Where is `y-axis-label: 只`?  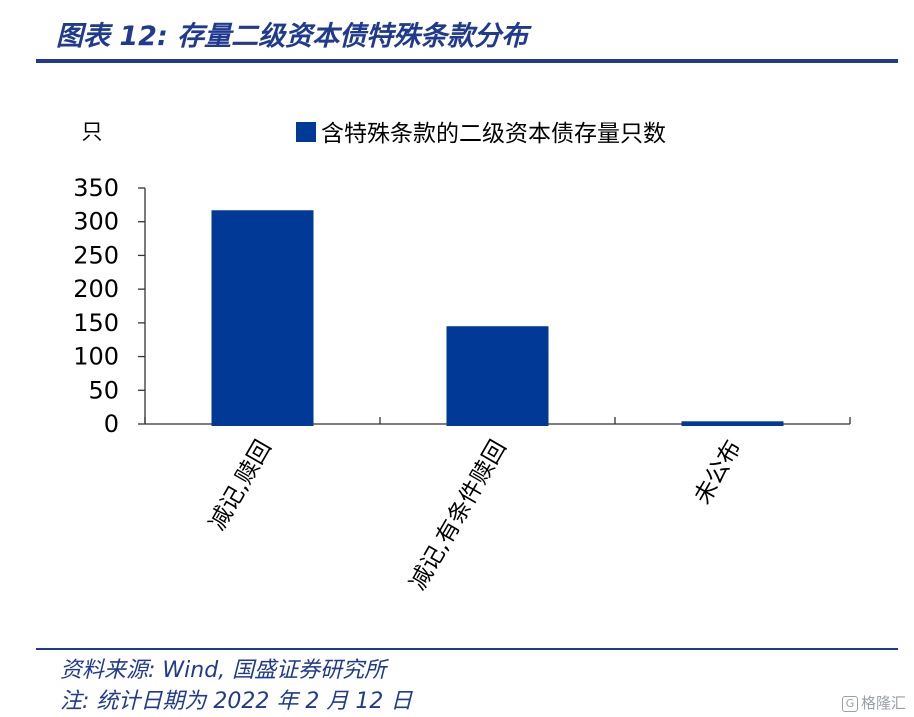
y-axis-label: 只 is located at coordinates (92, 132).